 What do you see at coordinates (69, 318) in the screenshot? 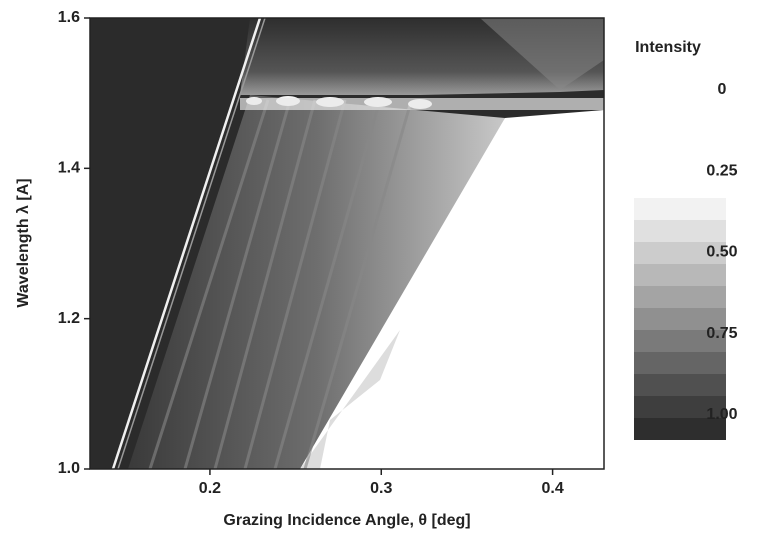
I see `y-tick-label: 1.2` at bounding box center [69, 318].